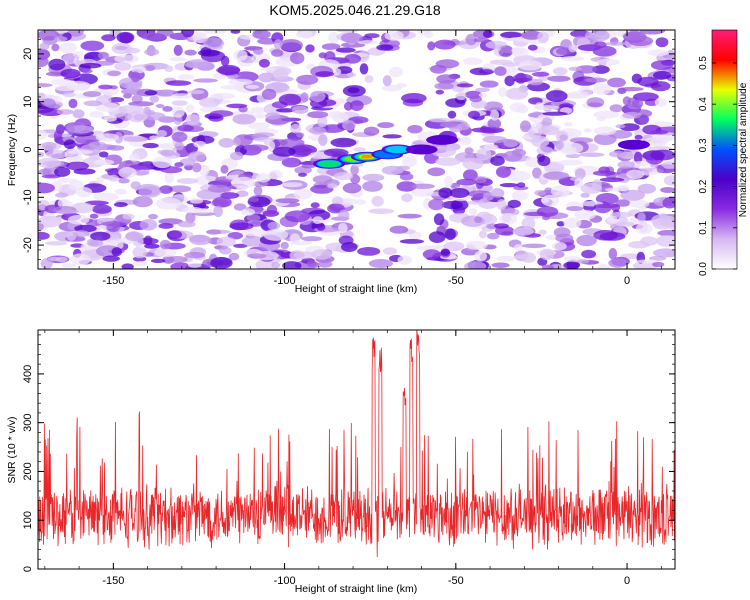 This screenshot has height=600, width=750. What do you see at coordinates (456, 581) in the screenshot?
I see `snr-x-tick-label: -50` at bounding box center [456, 581].